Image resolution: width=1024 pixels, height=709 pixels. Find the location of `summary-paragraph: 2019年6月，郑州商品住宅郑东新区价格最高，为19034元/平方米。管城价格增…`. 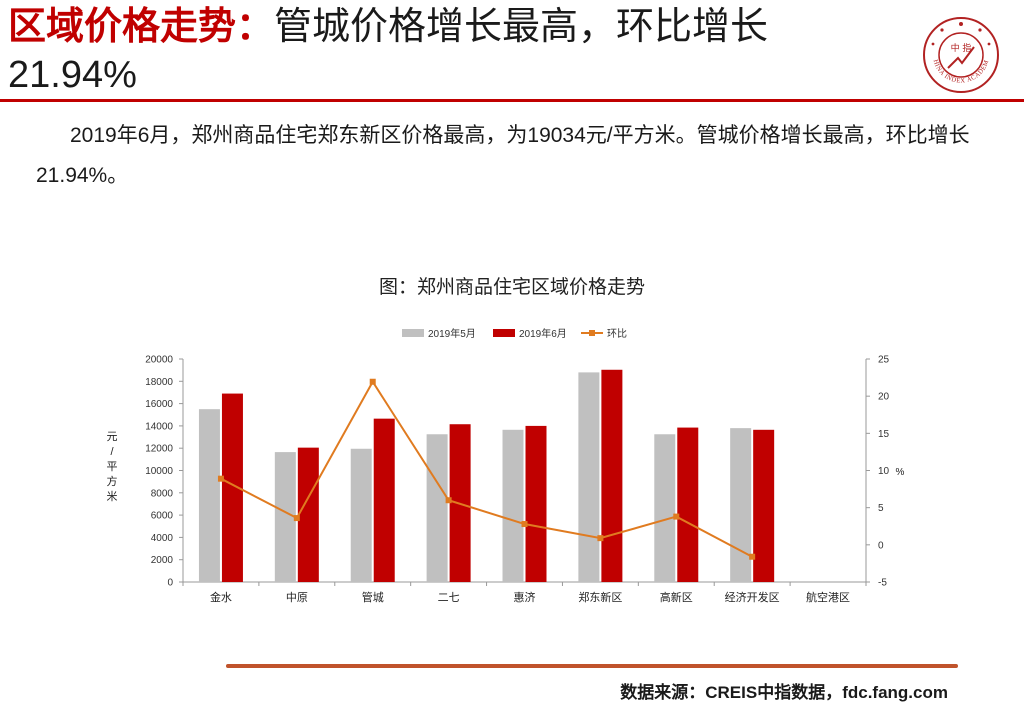

summary-paragraph: 2019年6月，郑州商品住宅郑东新区价格最高，为19034元/平方米。管城价格增… is located at coordinates (503, 155).